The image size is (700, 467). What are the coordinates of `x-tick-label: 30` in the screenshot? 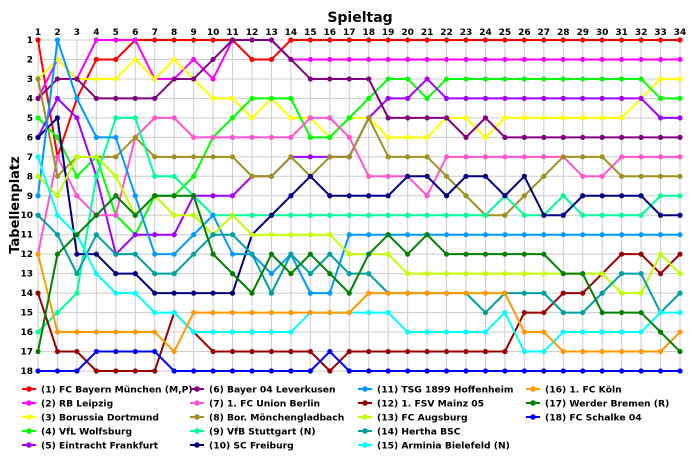 It's located at (602, 33).